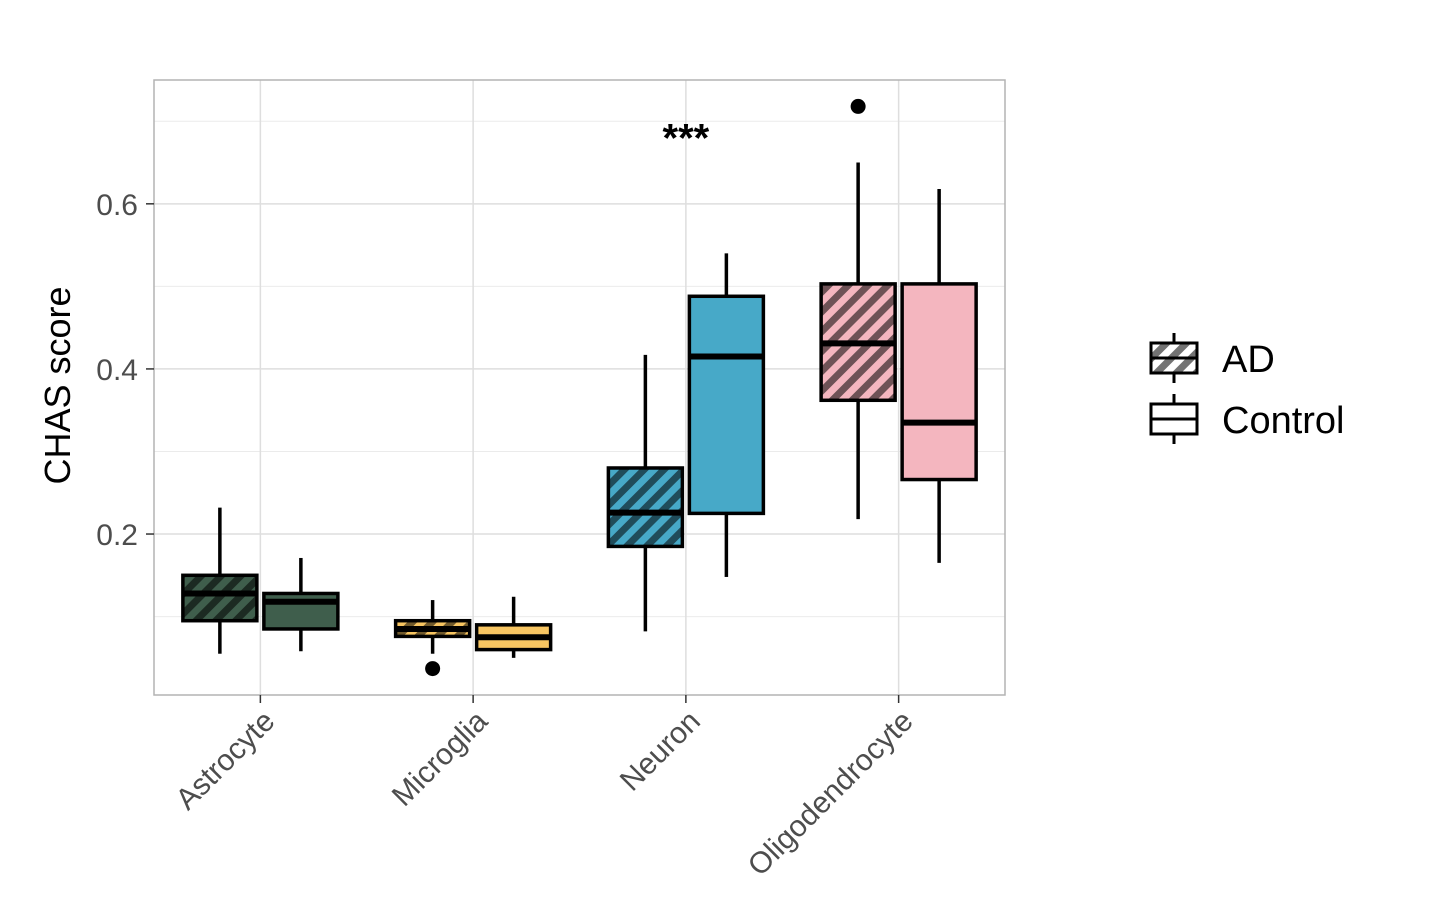 This screenshot has width=1447, height=921. Describe the element at coordinates (117, 205) in the screenshot. I see `y-tick-label: 0.6` at that location.